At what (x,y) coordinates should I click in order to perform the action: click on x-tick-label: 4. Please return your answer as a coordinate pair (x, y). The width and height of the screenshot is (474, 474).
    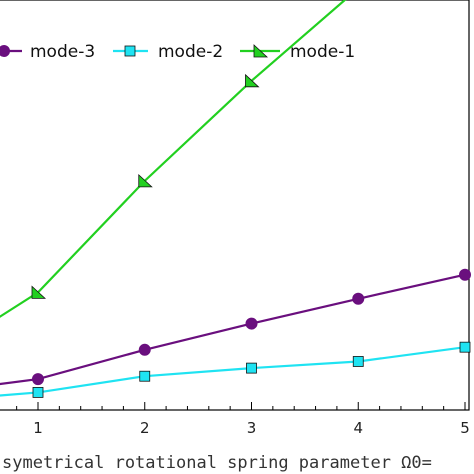
    Looking at the image, I should click on (358, 428).